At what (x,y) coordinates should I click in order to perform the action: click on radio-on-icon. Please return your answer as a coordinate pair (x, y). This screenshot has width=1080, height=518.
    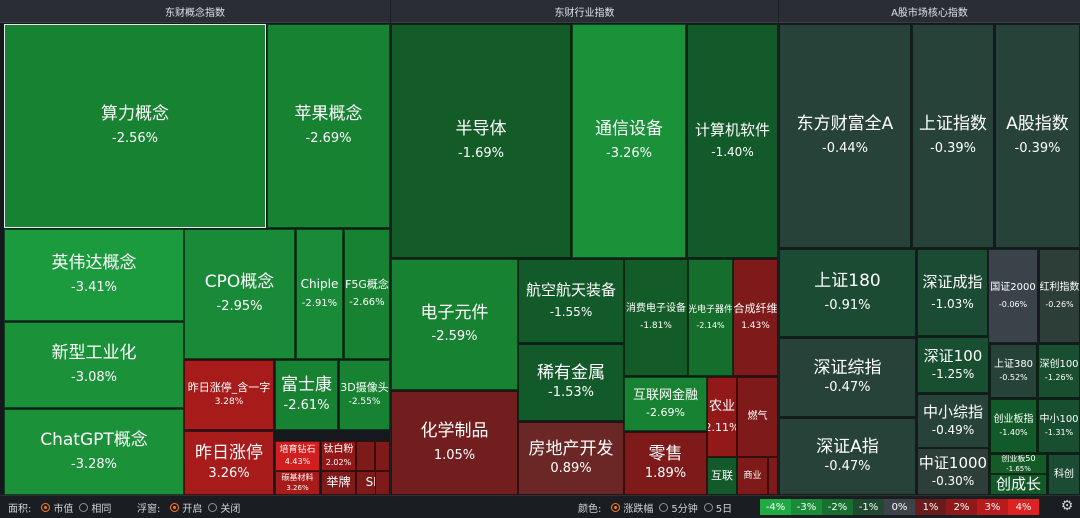
    Looking at the image, I should click on (175, 507).